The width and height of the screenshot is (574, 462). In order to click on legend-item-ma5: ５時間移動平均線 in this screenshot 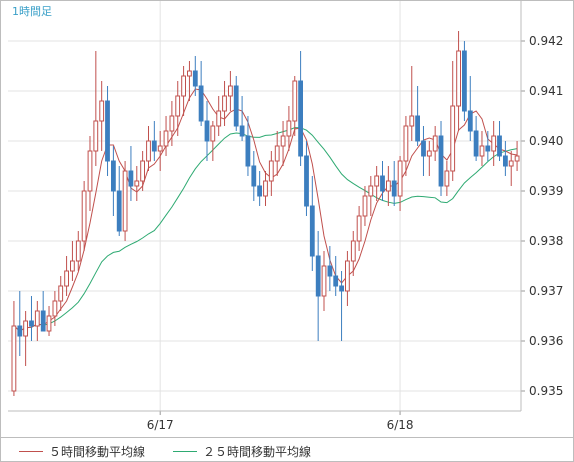, I will do `click(82, 451)`.